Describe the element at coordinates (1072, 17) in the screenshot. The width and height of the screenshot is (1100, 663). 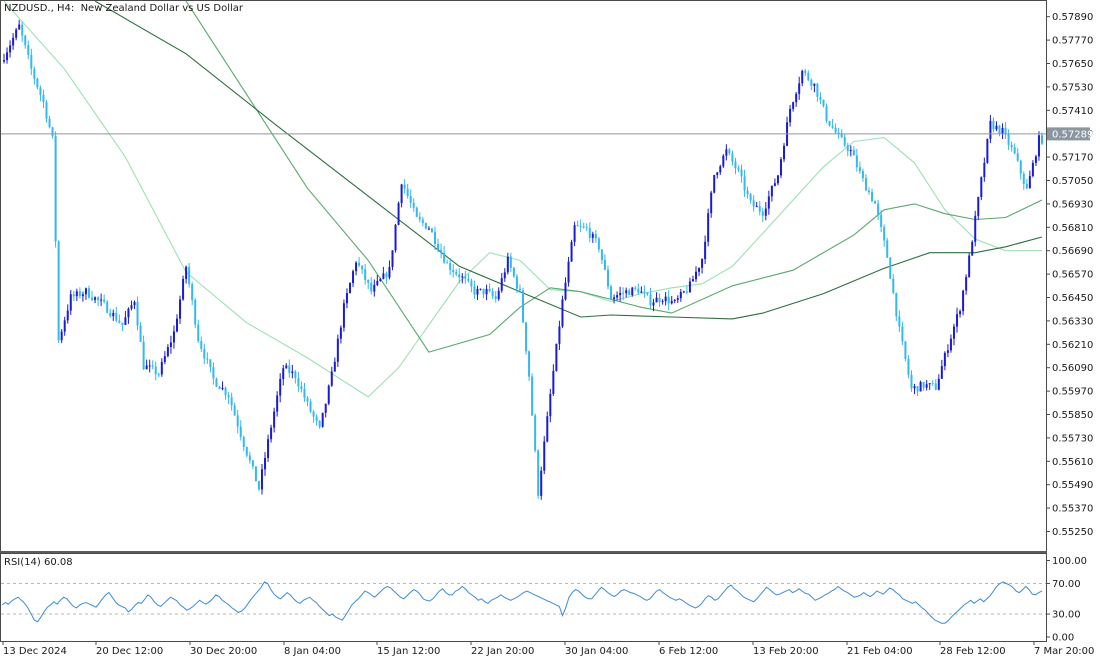
I see `price-tick-label: 0.57890` at that location.